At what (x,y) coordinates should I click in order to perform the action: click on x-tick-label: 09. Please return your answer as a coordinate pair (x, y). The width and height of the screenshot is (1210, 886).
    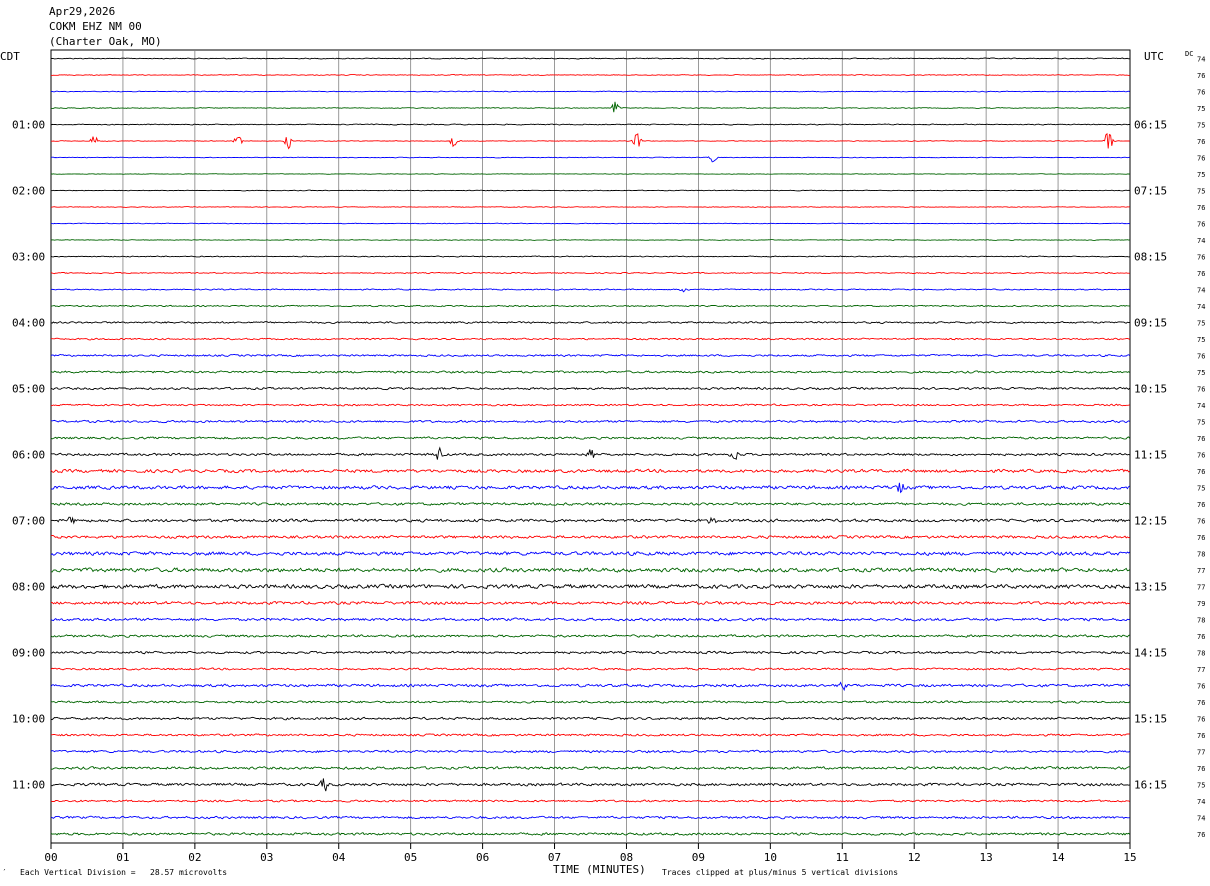
    Looking at the image, I should click on (698, 857).